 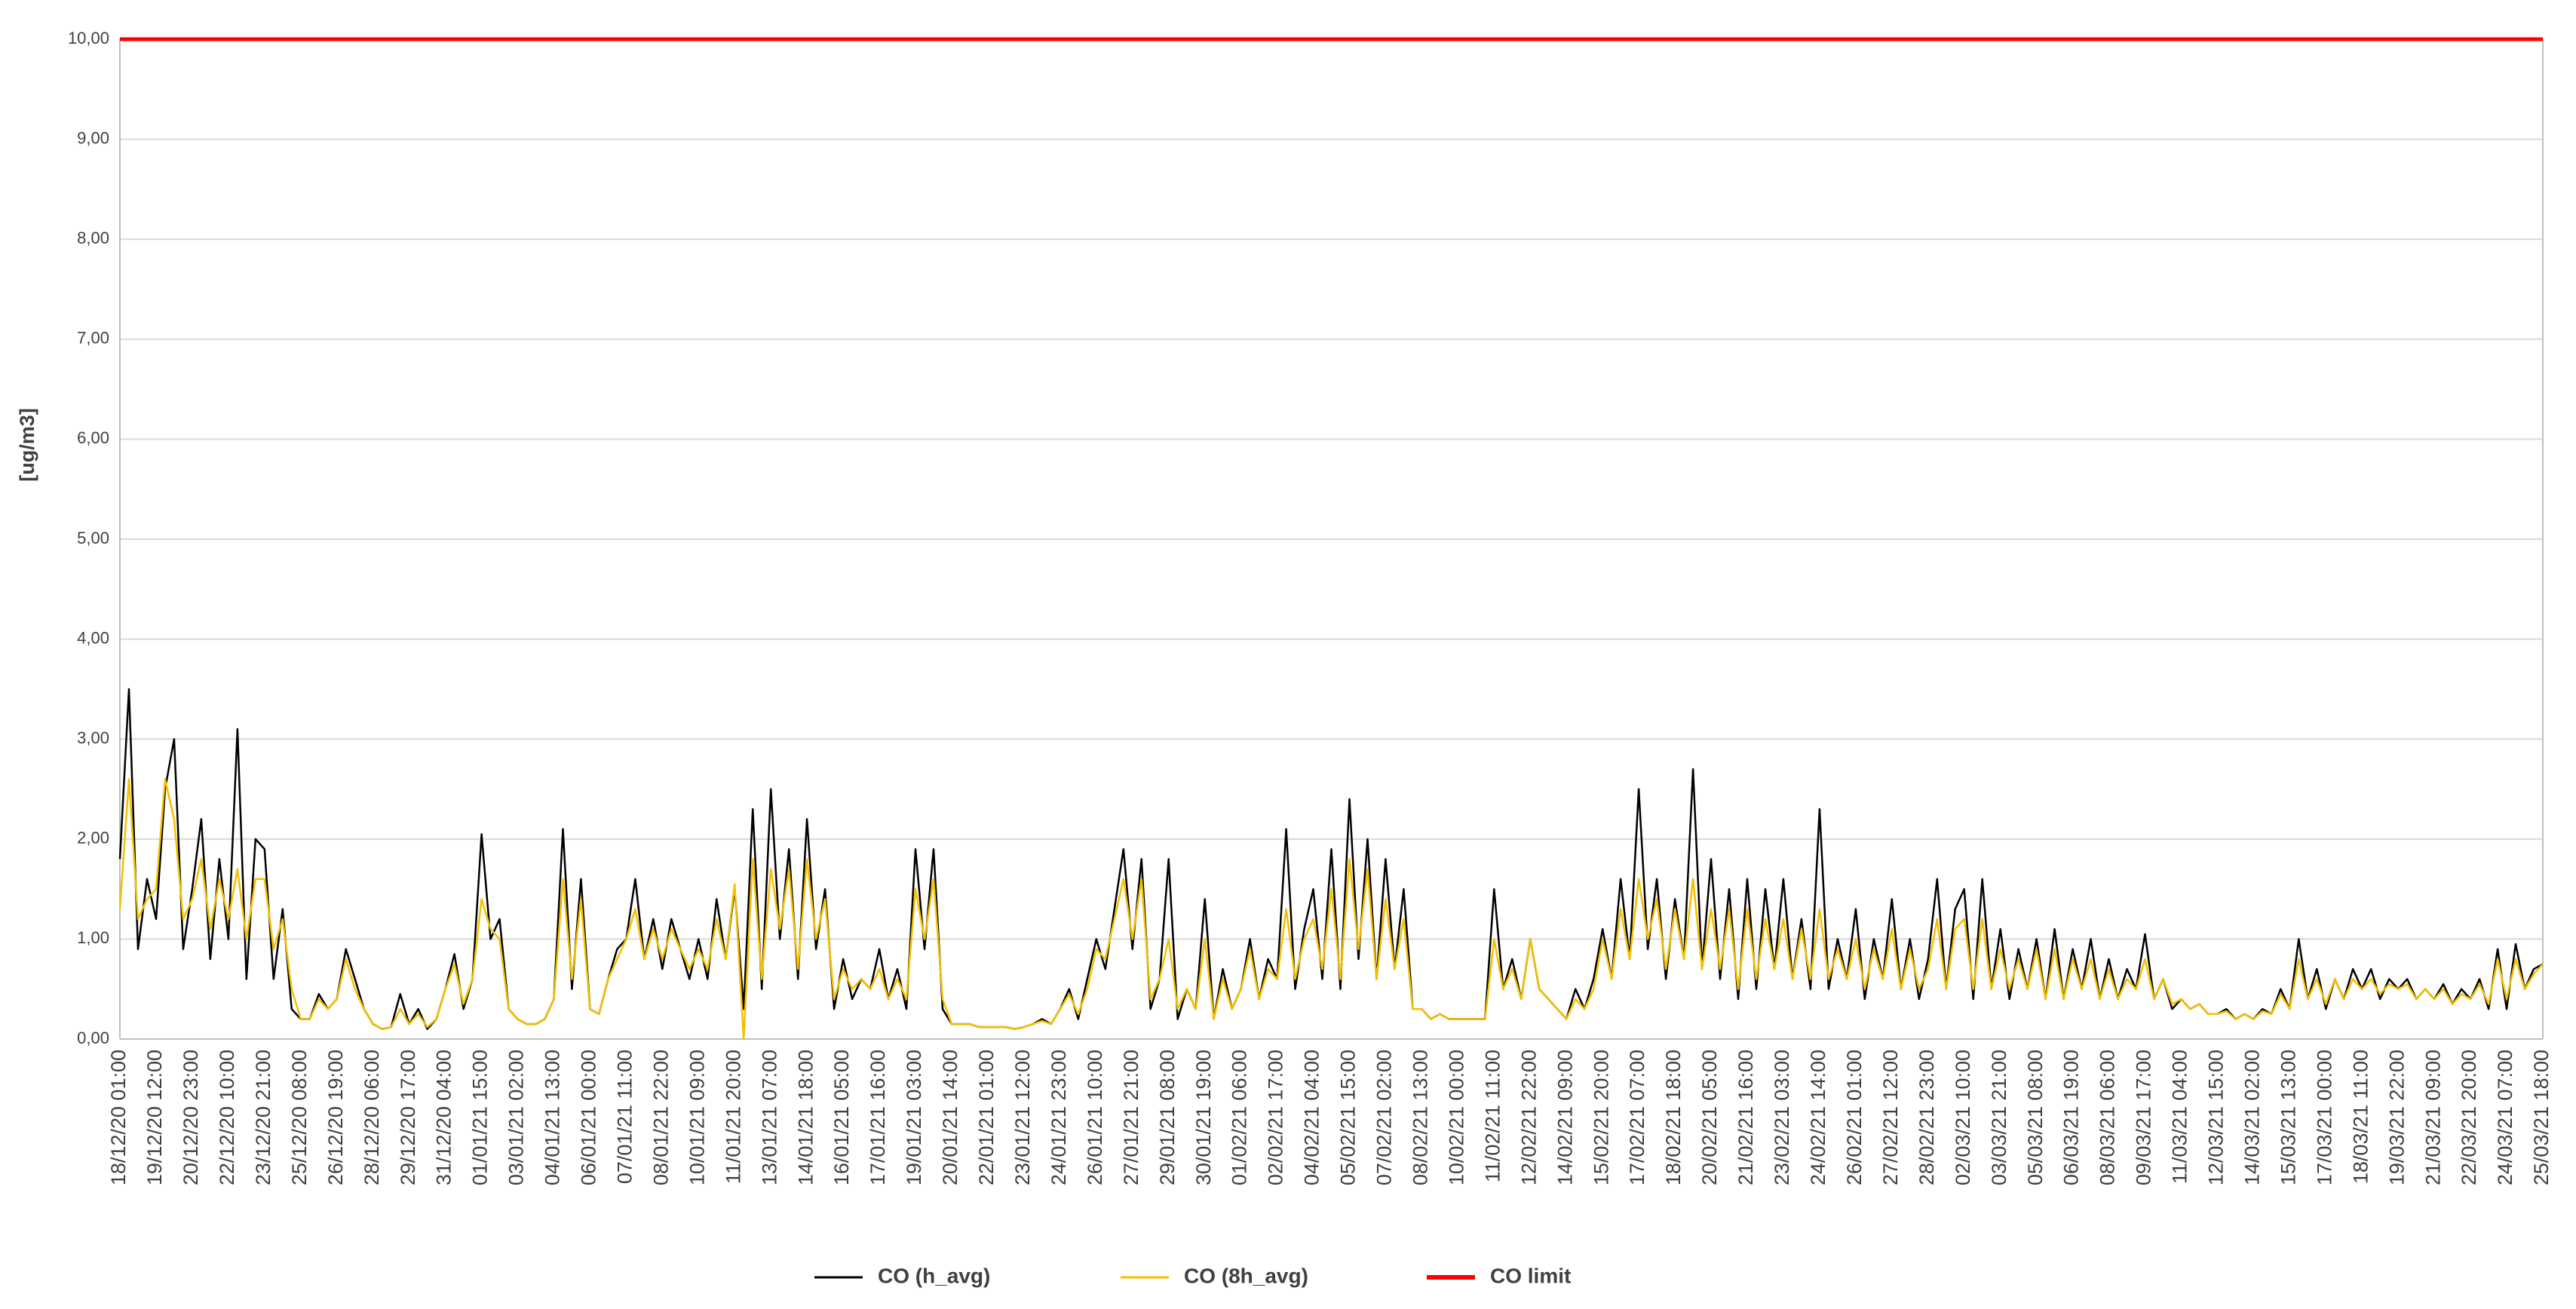 What do you see at coordinates (914, 1117) in the screenshot?
I see `x-tick-label: 19/01/21 03:00` at bounding box center [914, 1117].